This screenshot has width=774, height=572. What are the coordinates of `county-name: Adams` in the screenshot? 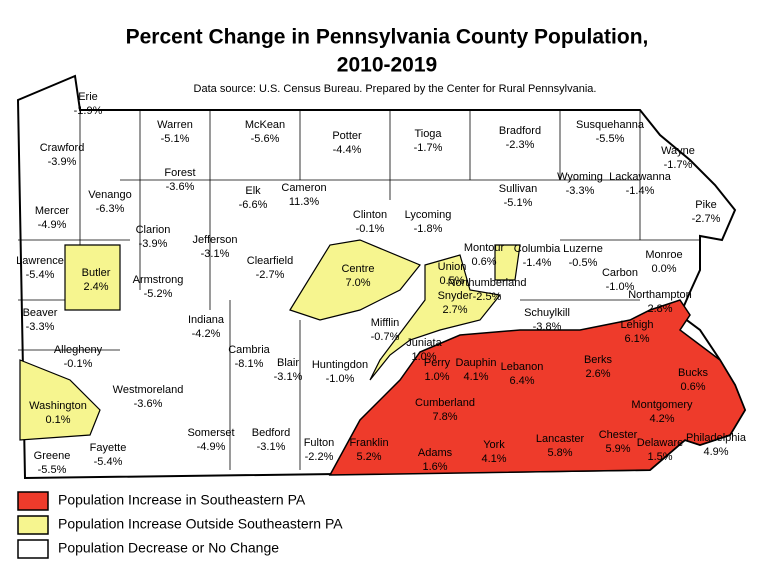 It's located at (435, 453).